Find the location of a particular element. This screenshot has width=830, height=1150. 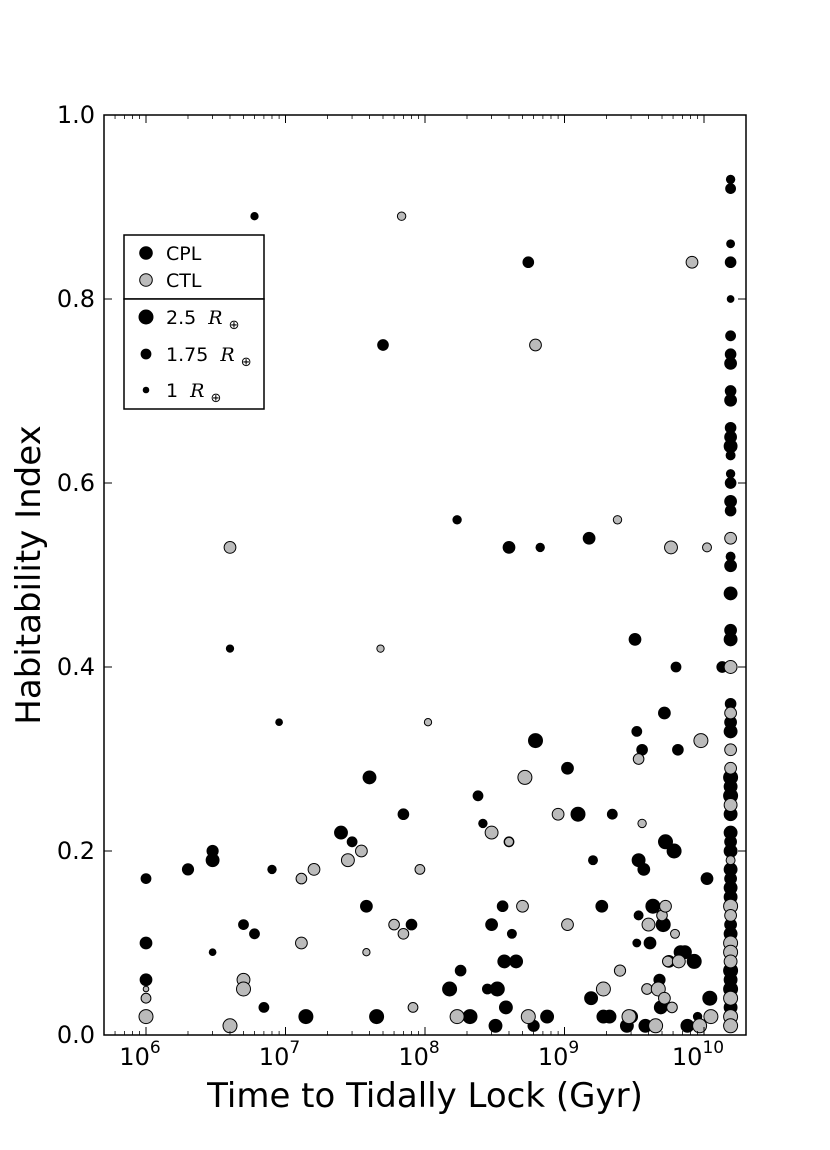

x-tick-label-1: 107 is located at coordinates (279, 1054).